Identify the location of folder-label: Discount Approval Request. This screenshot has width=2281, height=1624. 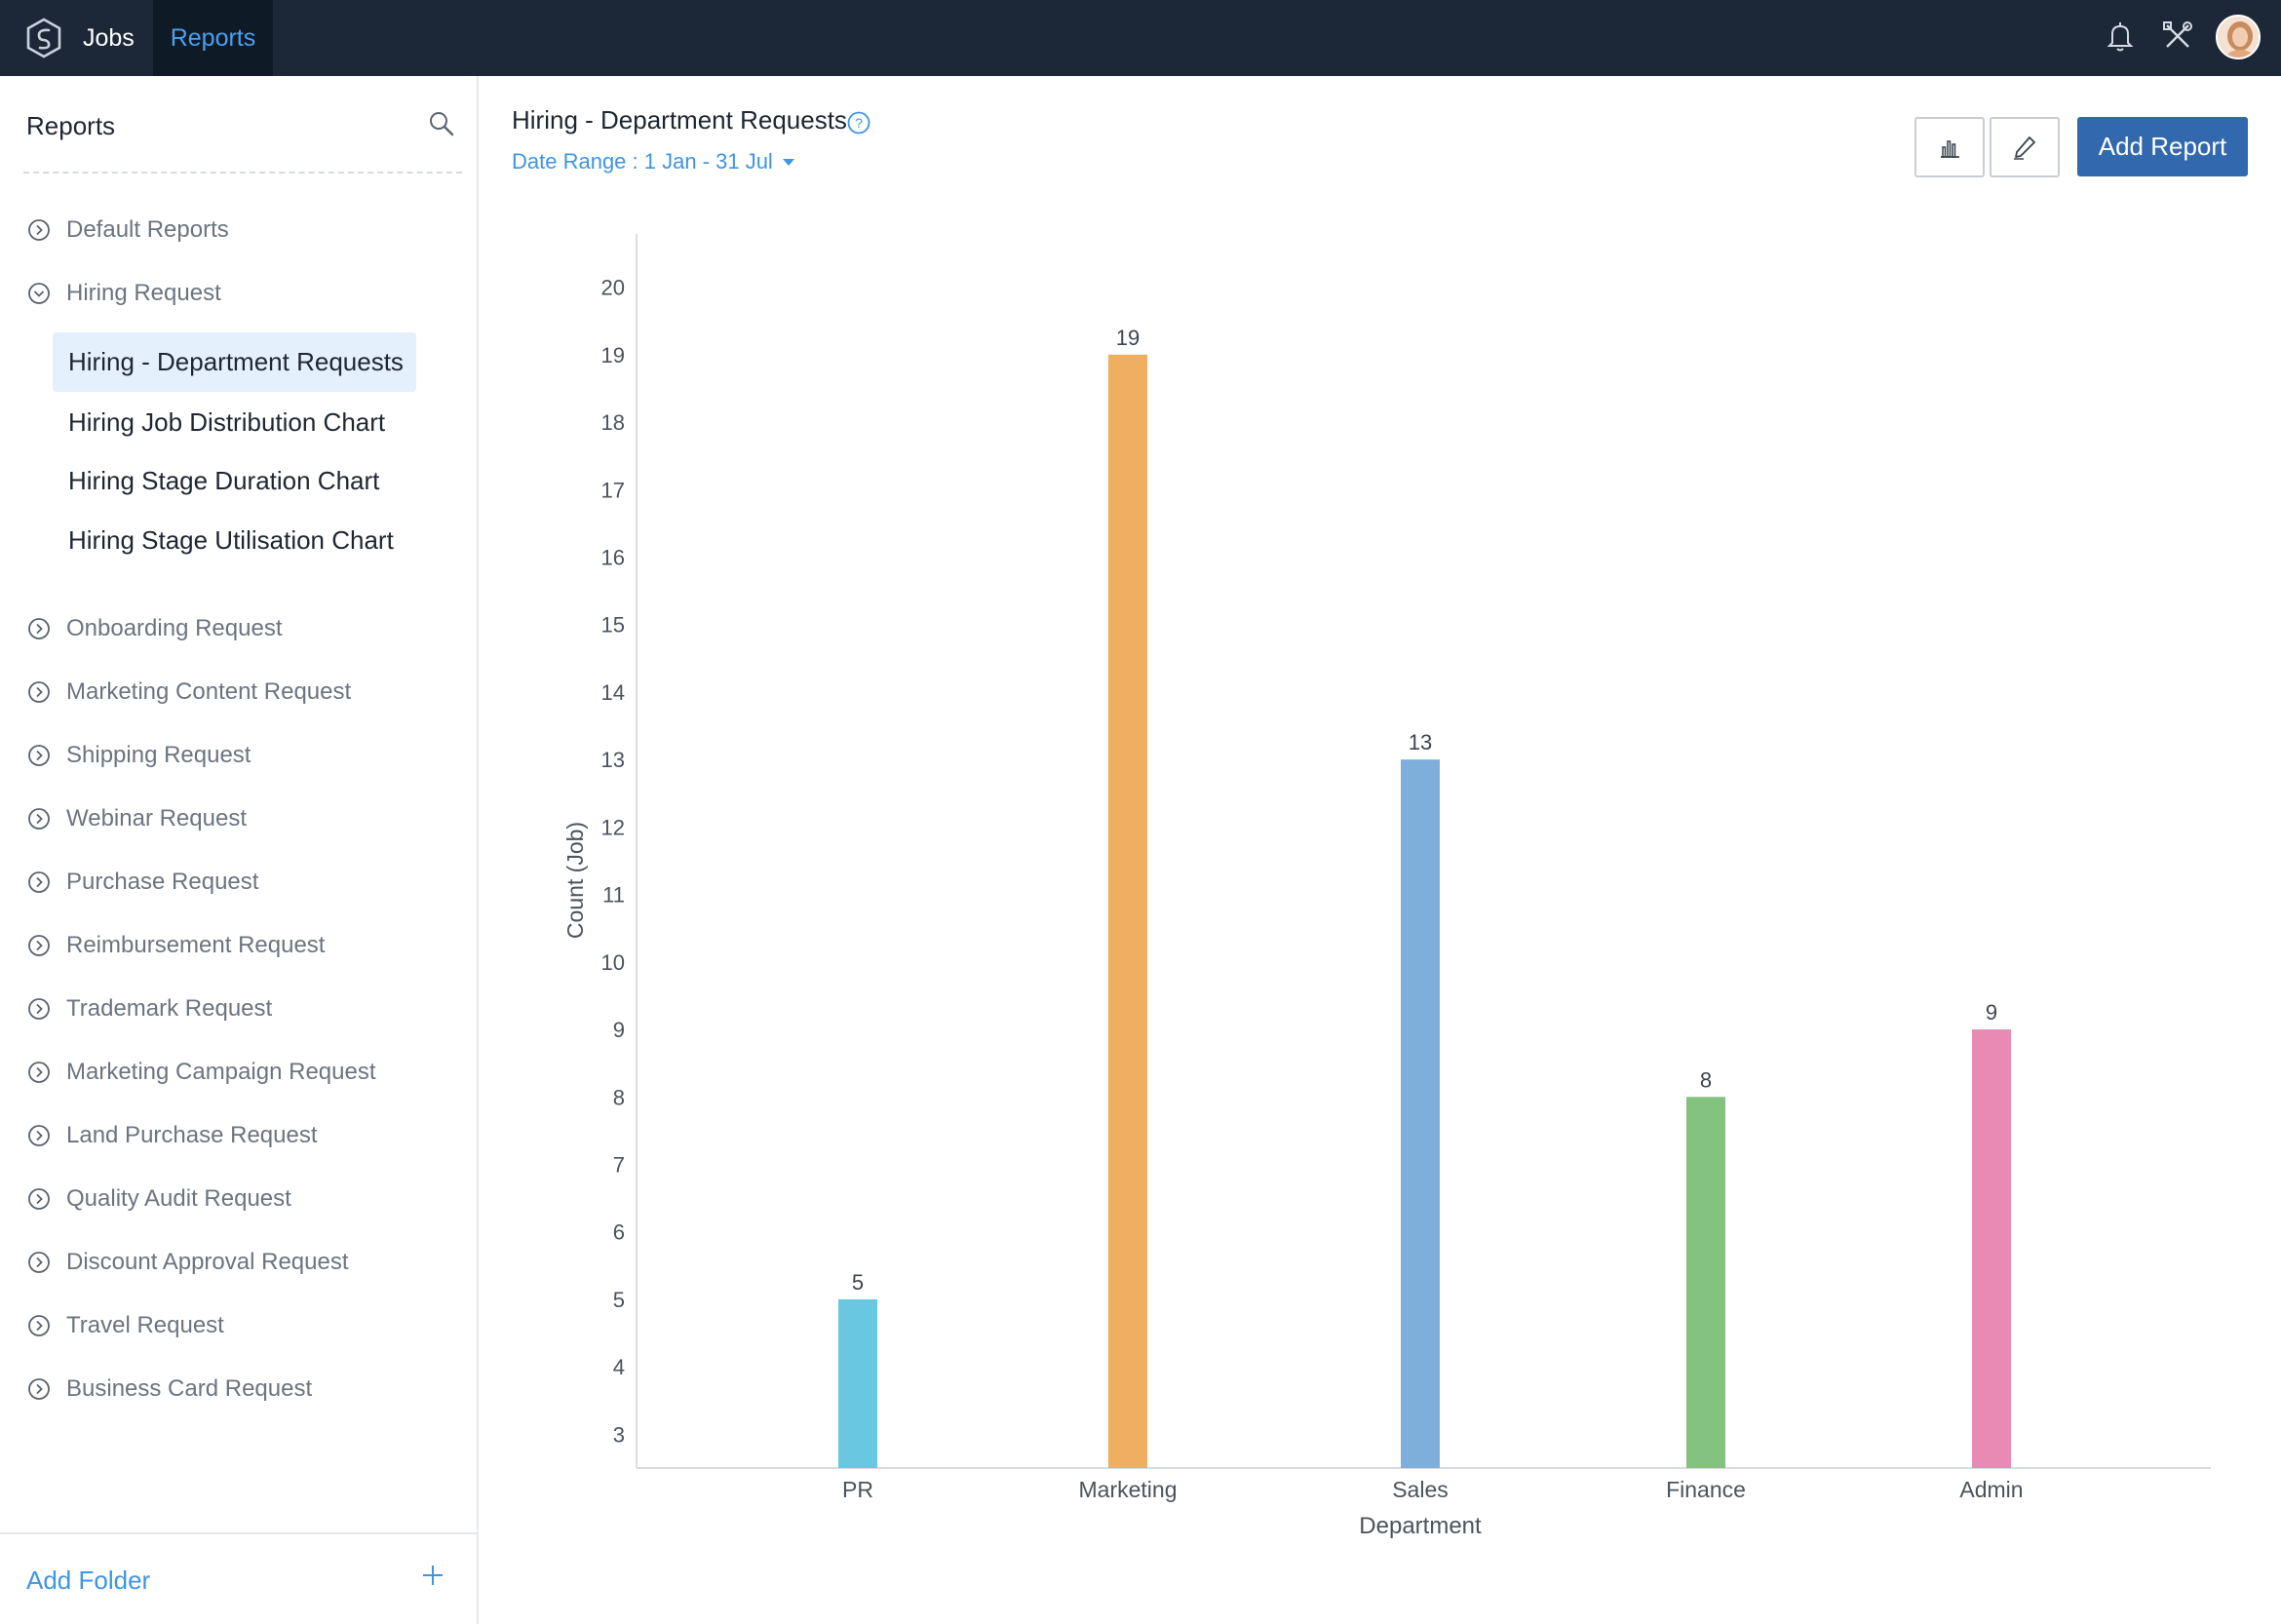
(208, 1262).